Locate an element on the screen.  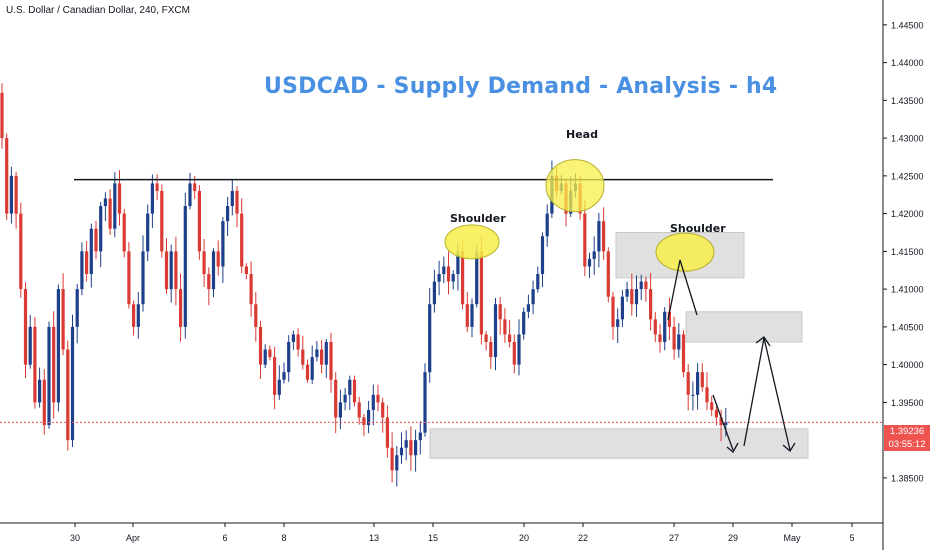
left-shoulder-circle is located at coordinates (472, 242).